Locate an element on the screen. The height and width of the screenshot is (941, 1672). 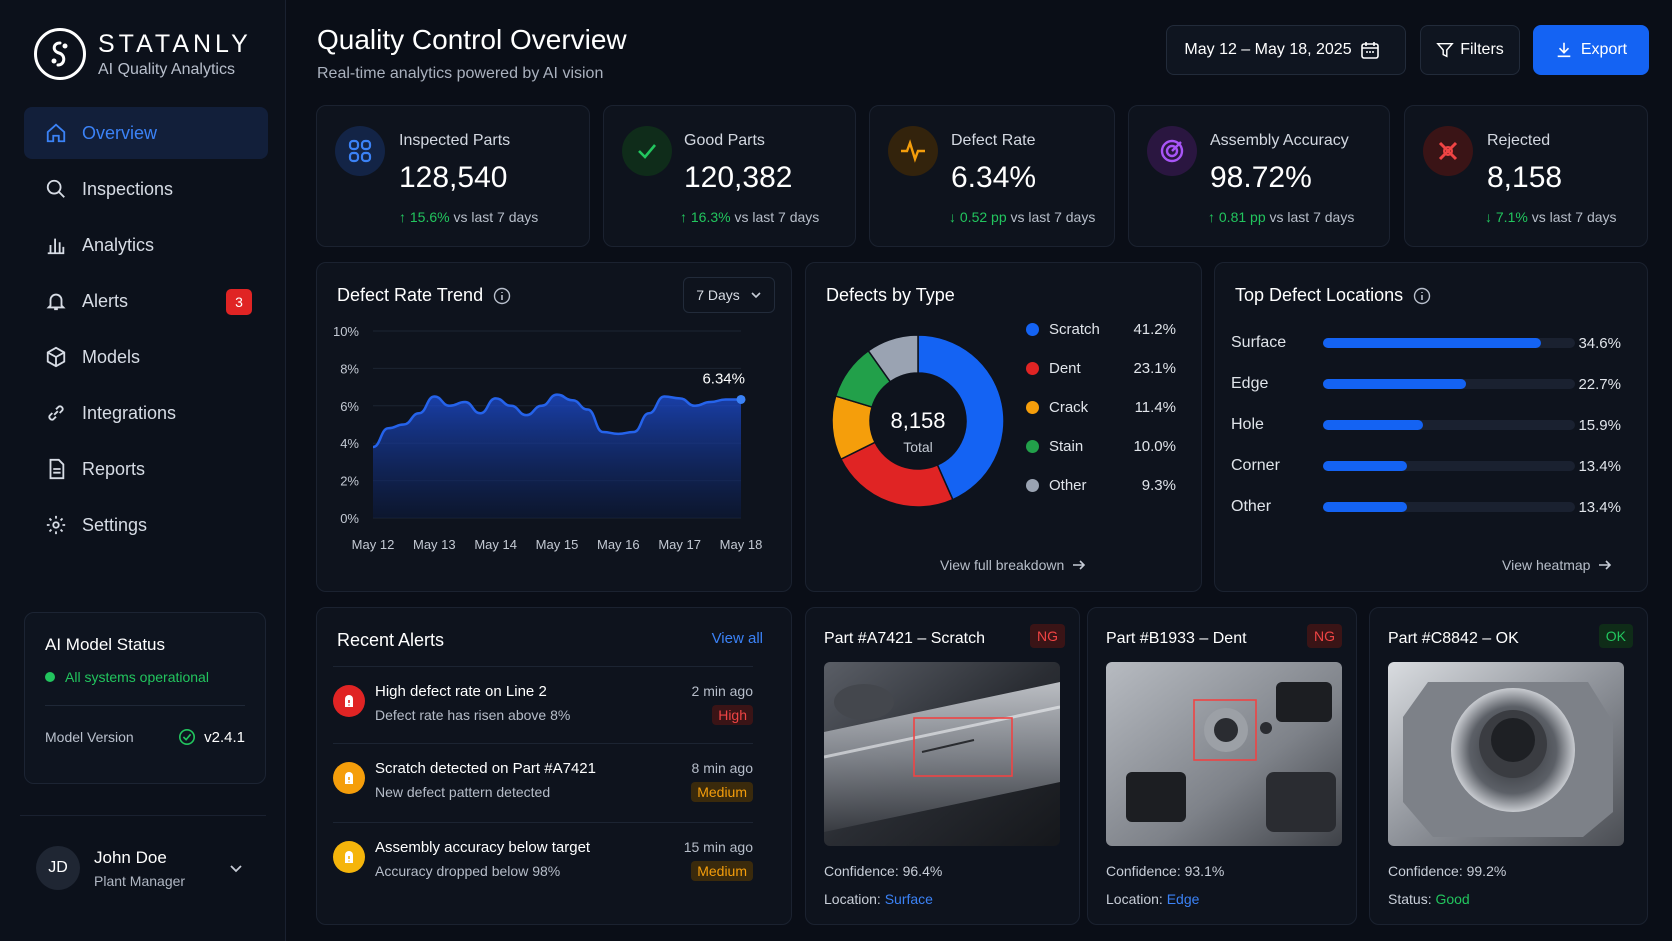
x-tick-label: May 16 is located at coordinates (618, 544).